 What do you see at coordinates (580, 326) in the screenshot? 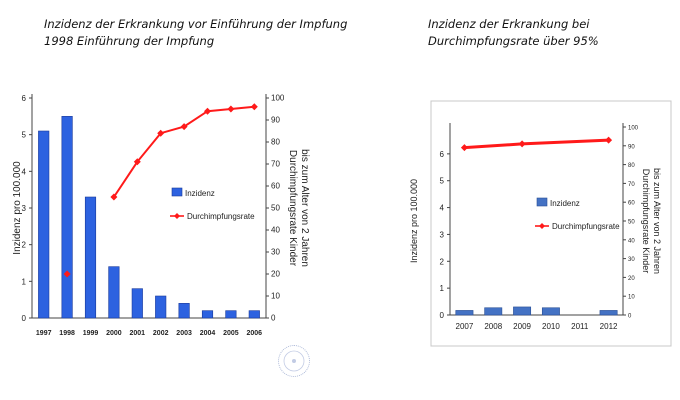
I see `x-axis-category-label: 2011` at bounding box center [580, 326].